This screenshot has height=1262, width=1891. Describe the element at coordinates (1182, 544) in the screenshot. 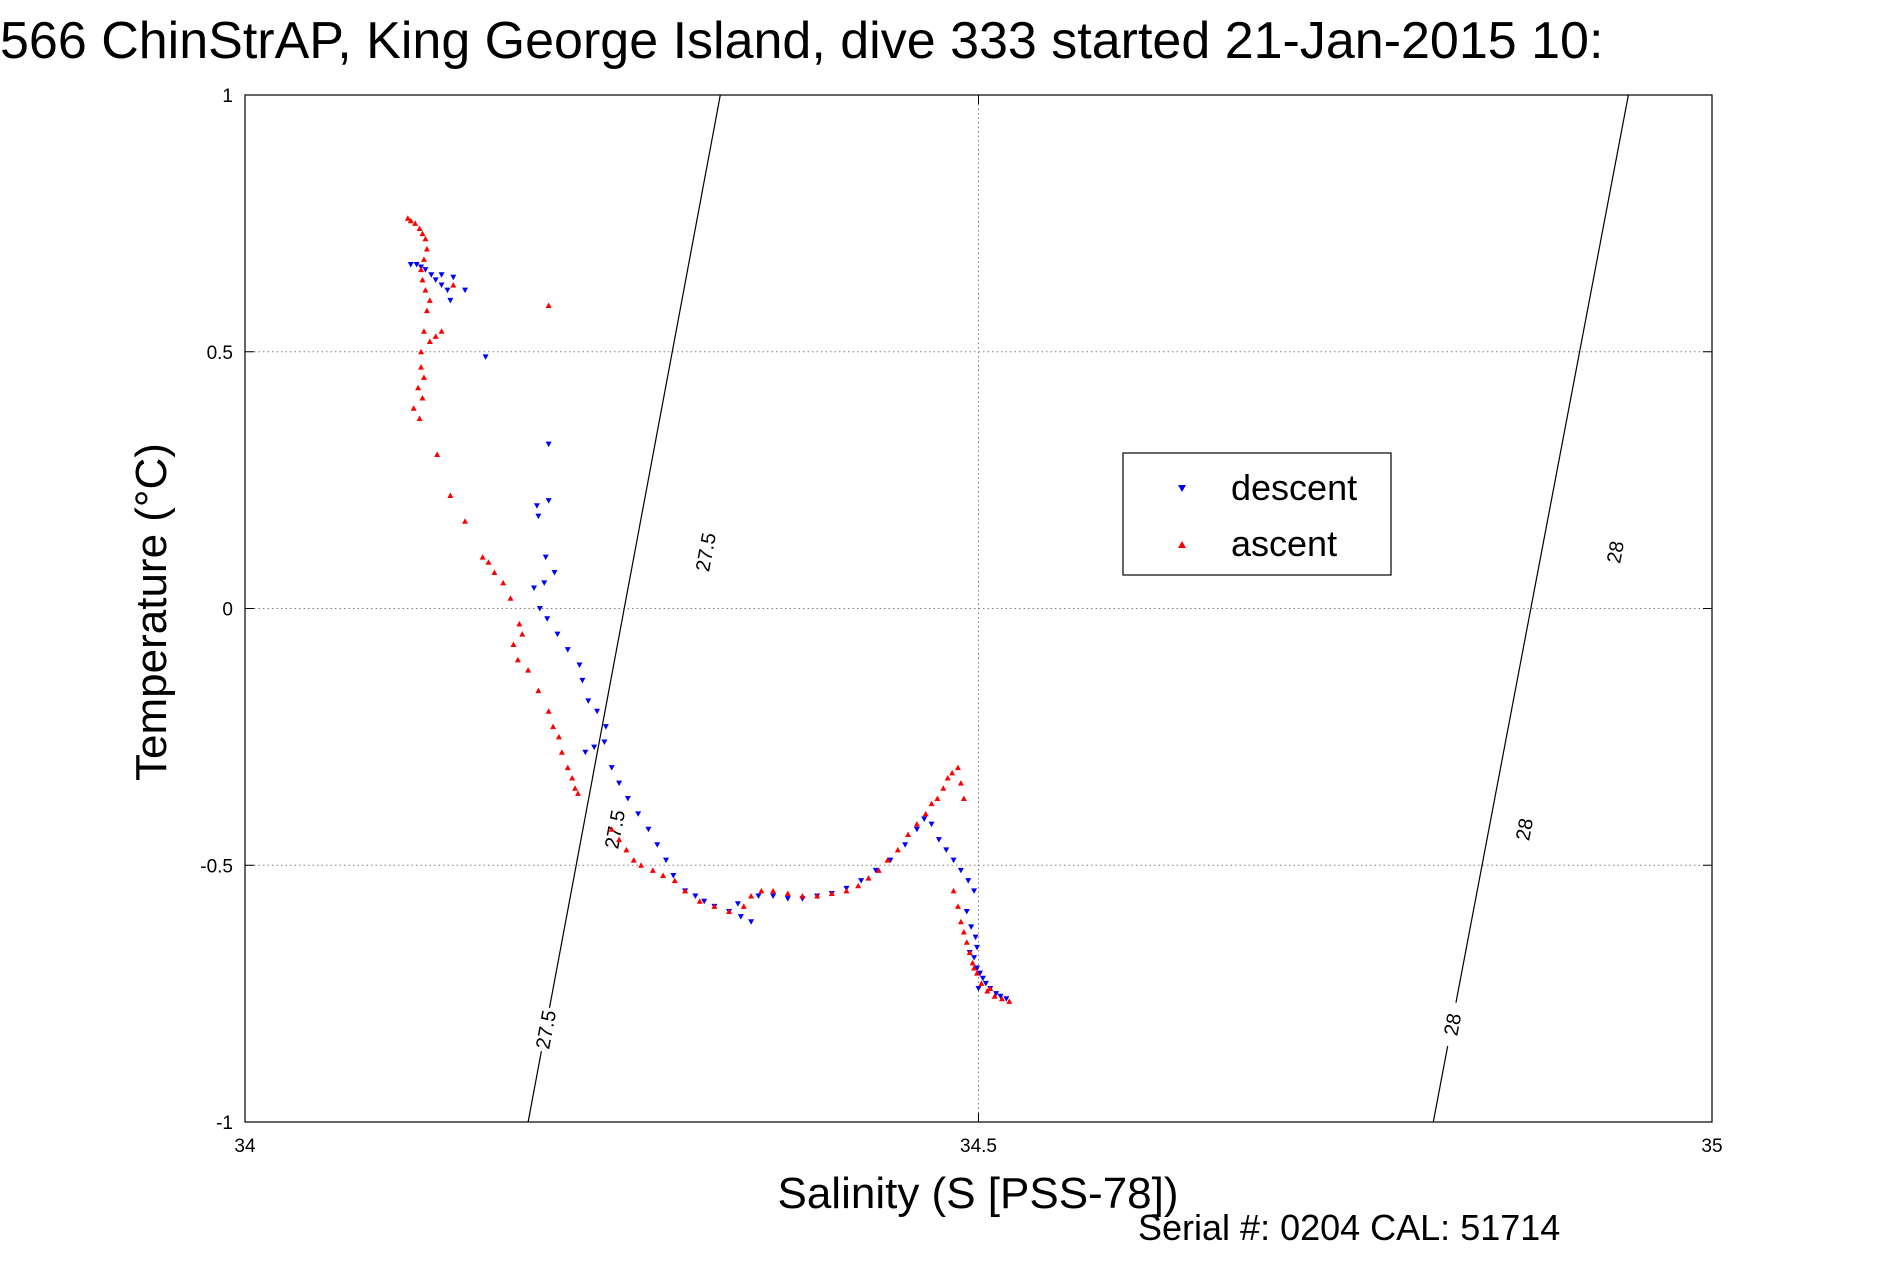

I see `legend-ascent-marker` at that location.